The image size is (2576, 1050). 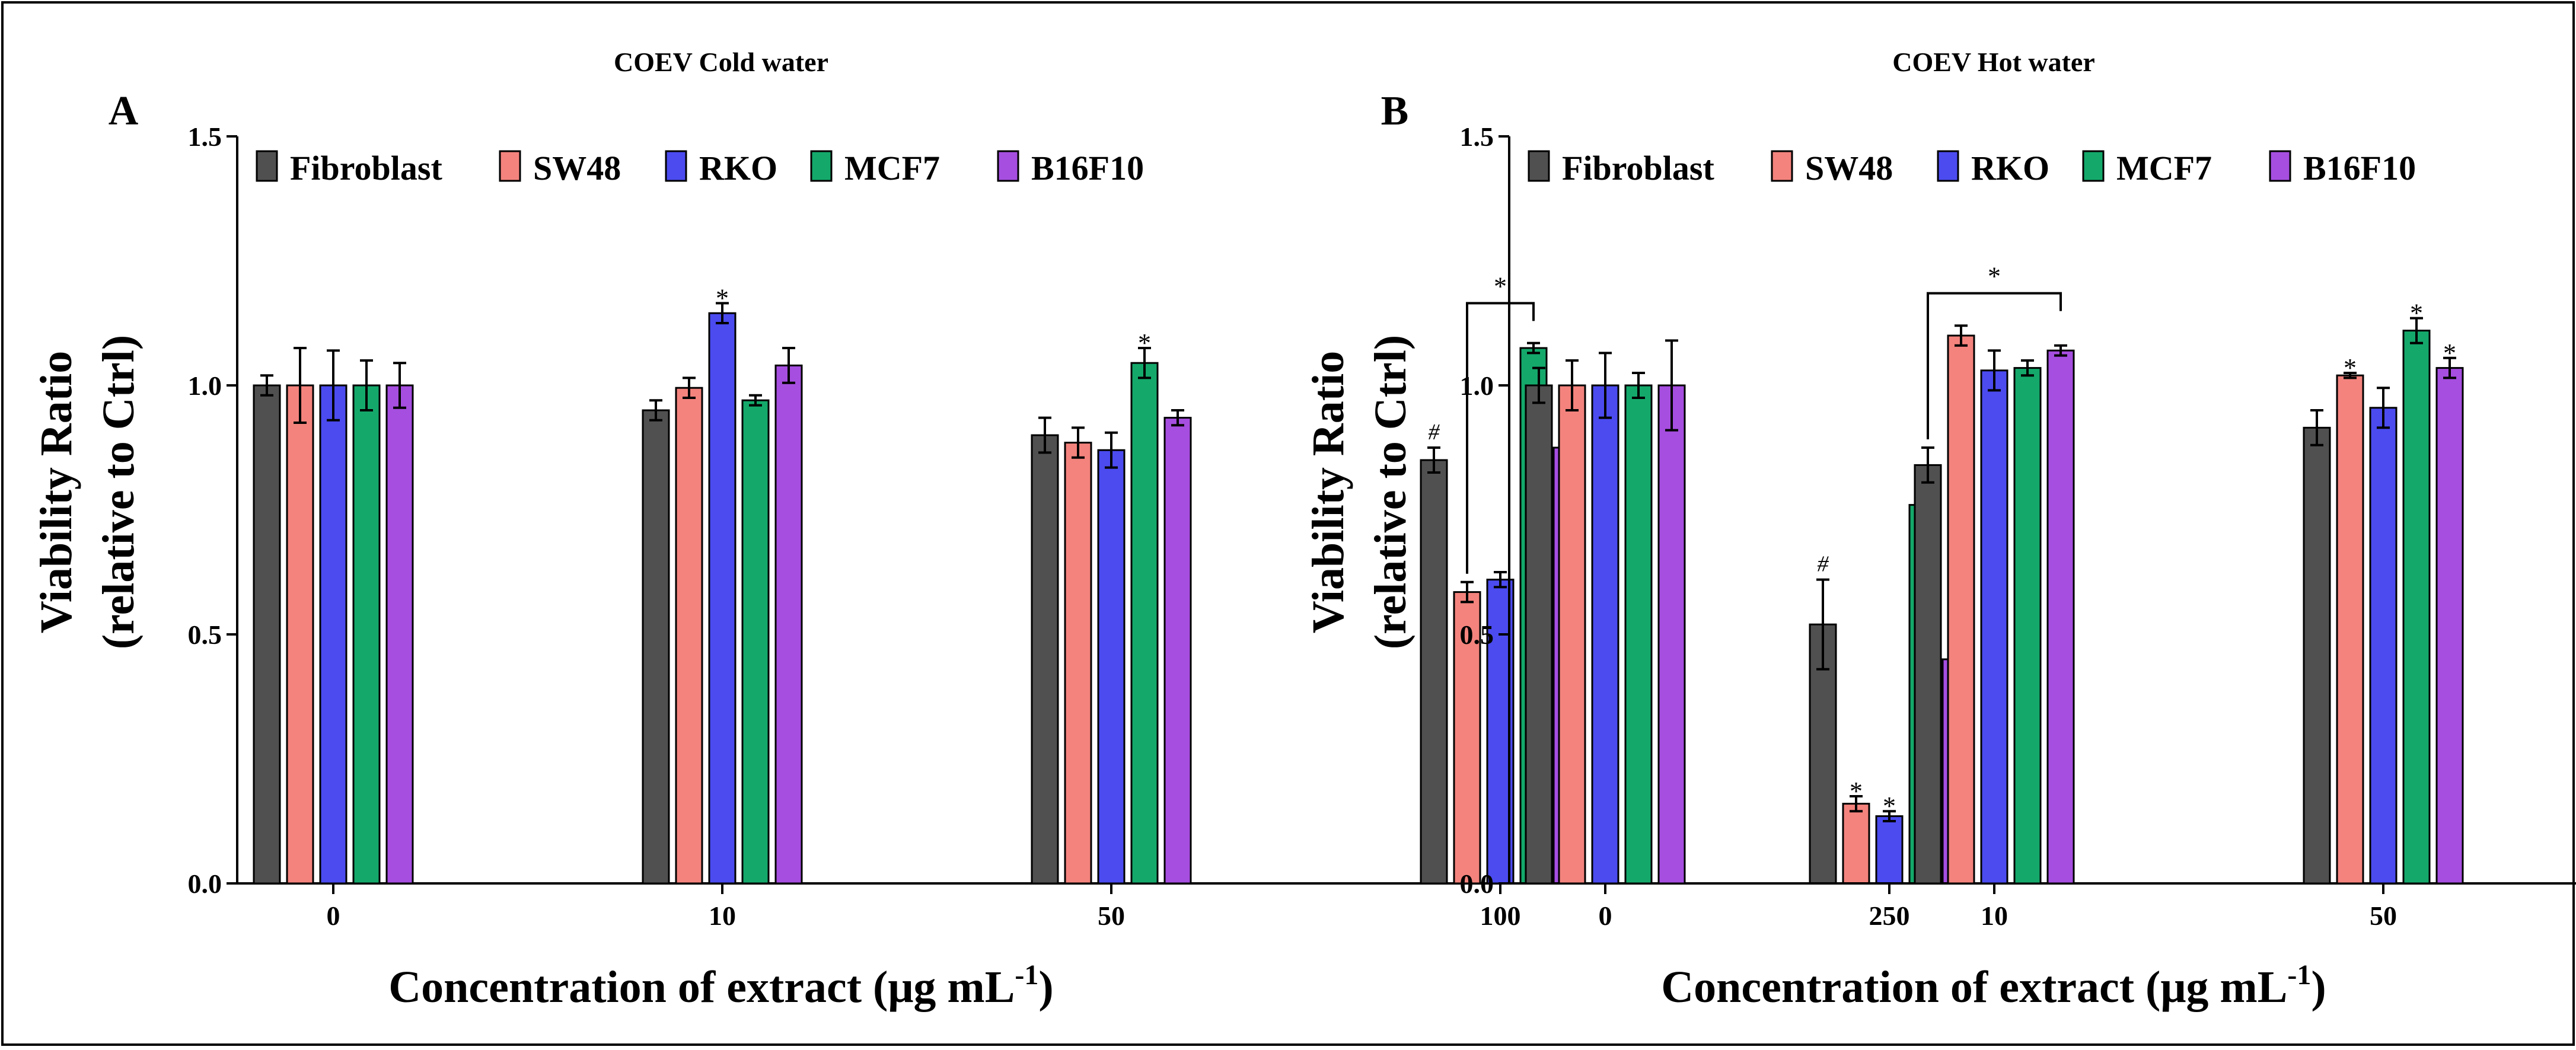 What do you see at coordinates (2383, 916) in the screenshot?
I see `x-tick-label: 50` at bounding box center [2383, 916].